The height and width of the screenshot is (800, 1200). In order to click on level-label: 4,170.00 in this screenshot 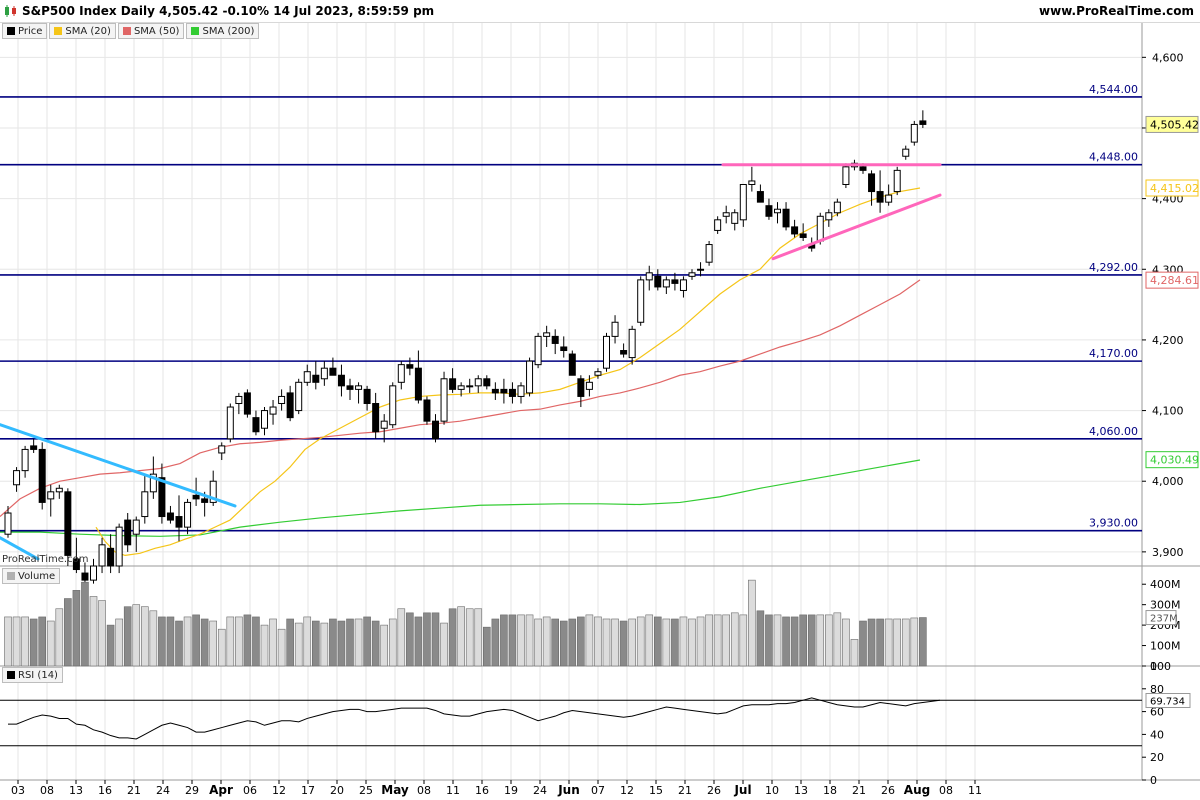, I will do `click(1113, 353)`.